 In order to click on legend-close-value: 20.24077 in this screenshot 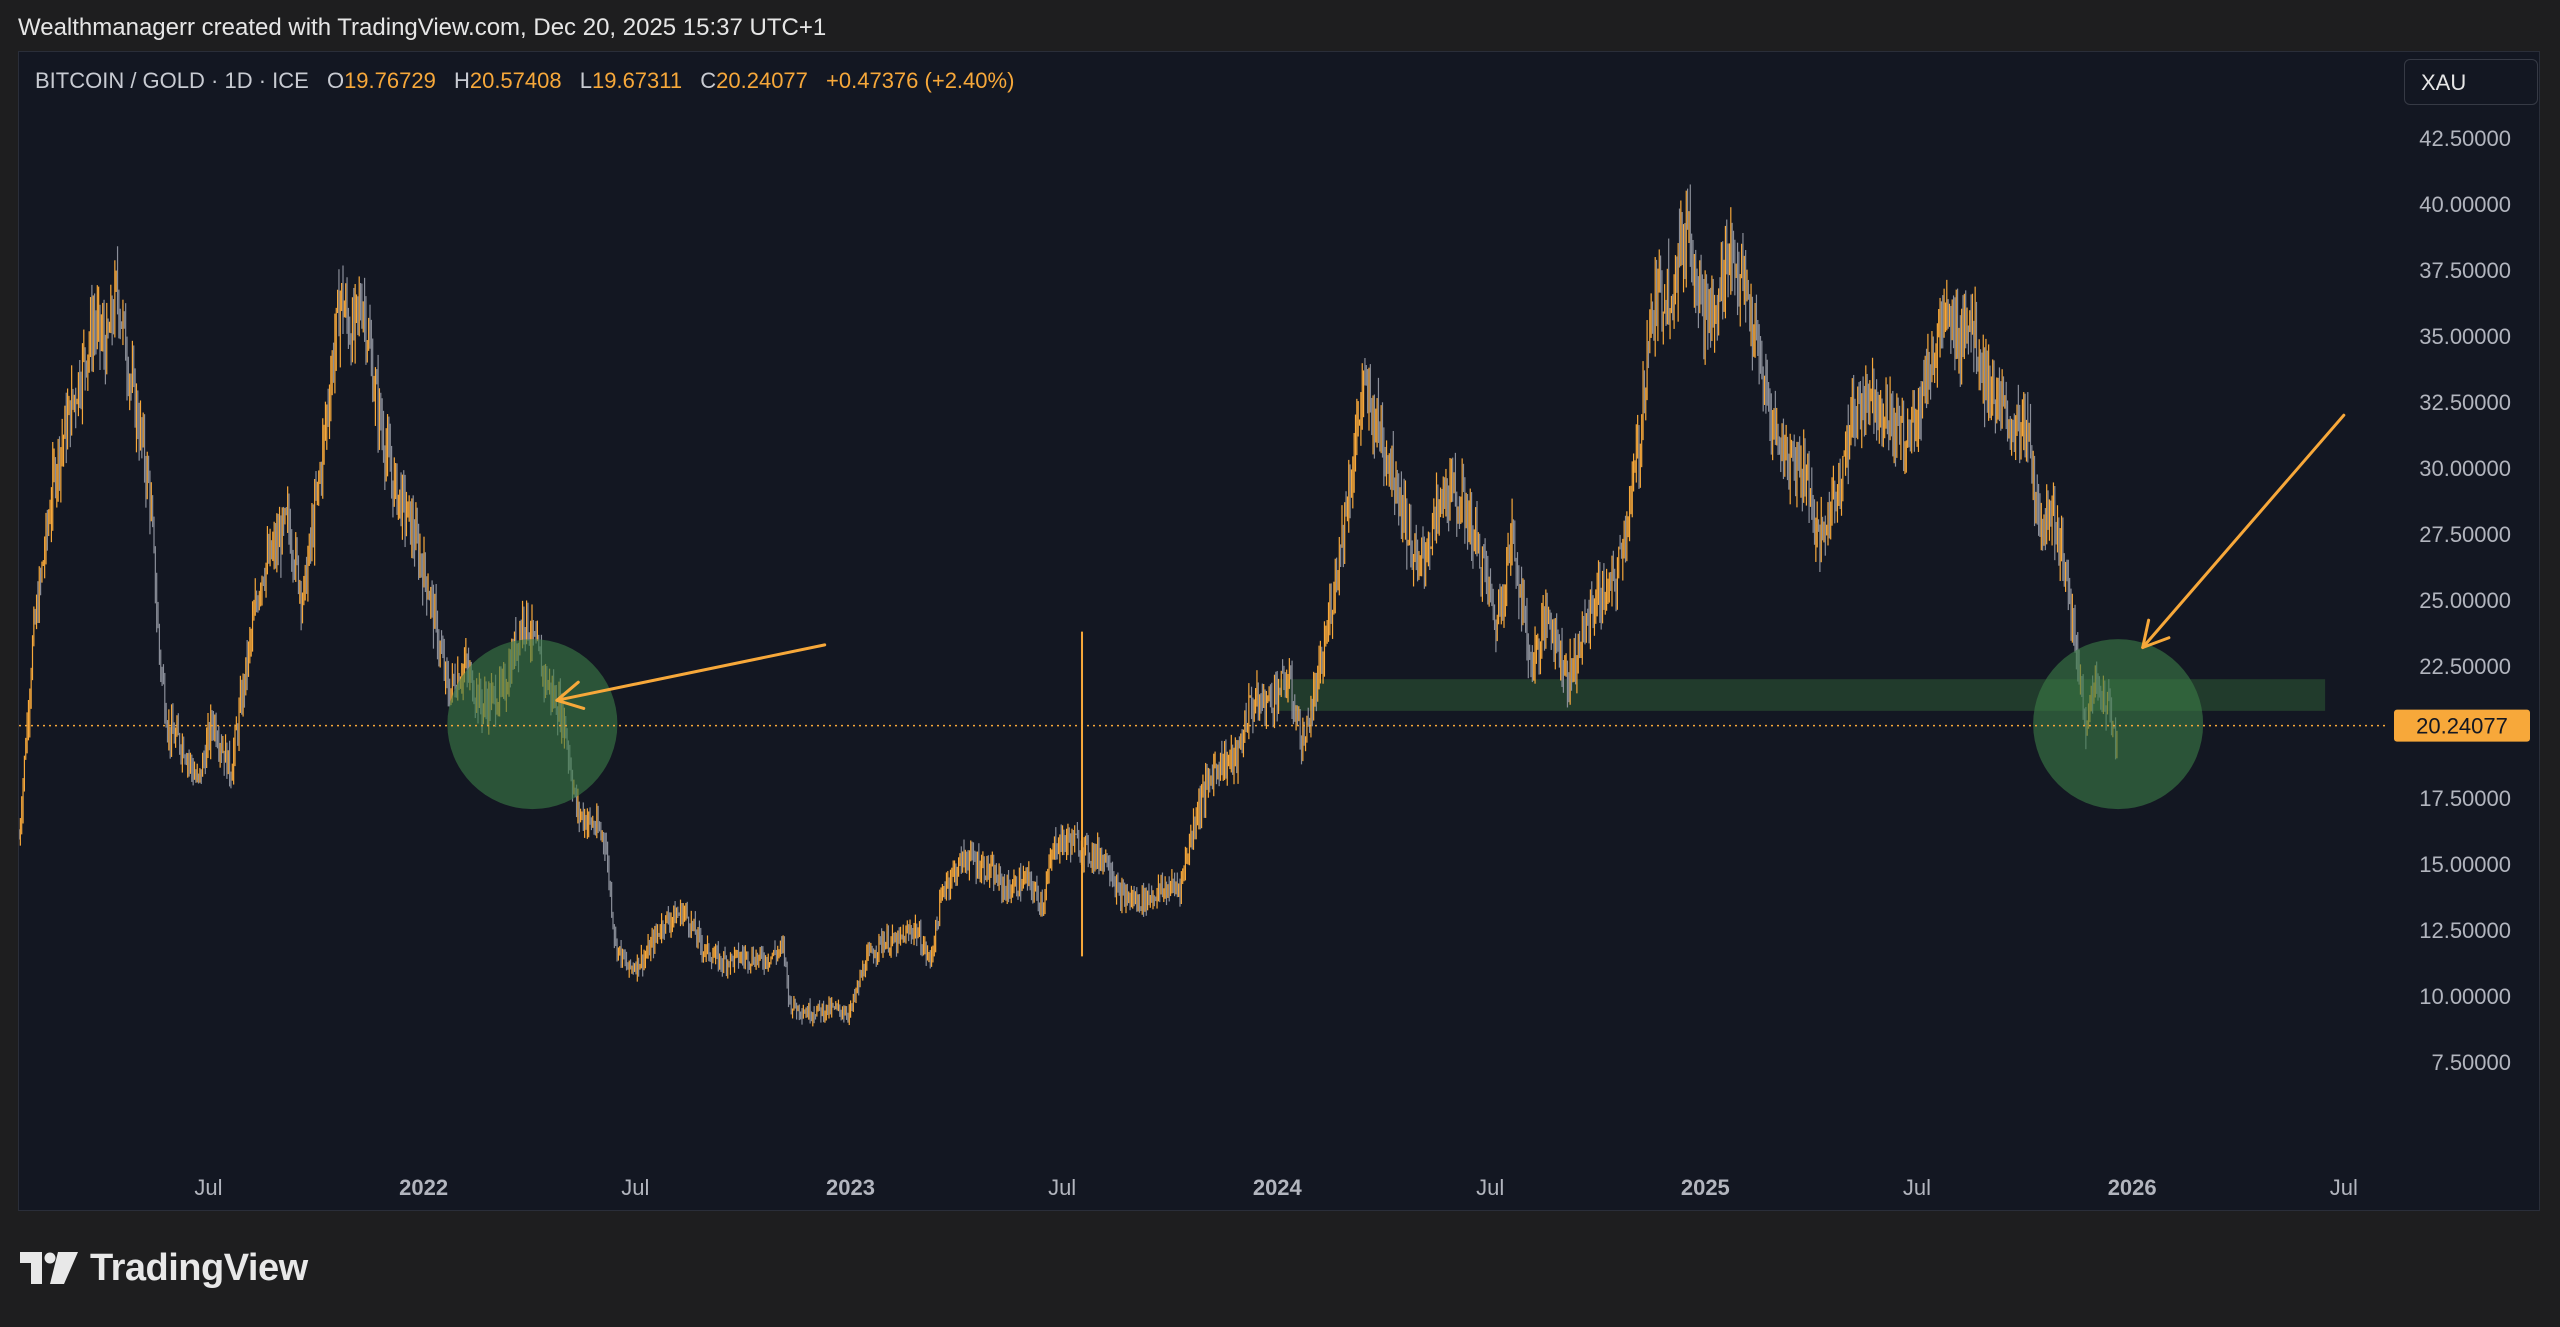, I will do `click(762, 80)`.